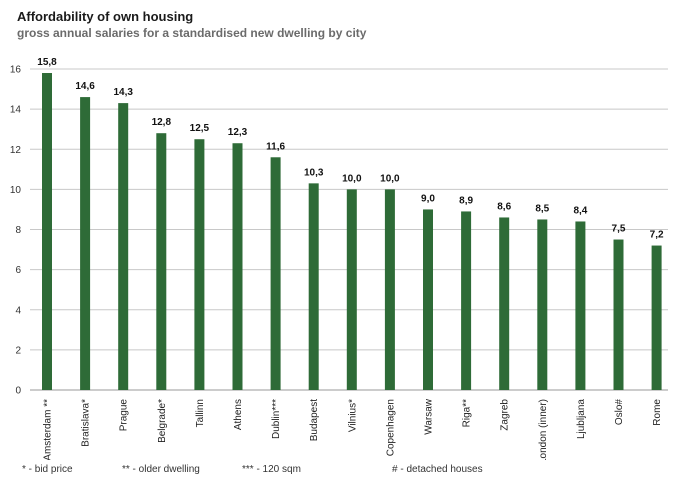 Image resolution: width=696 pixels, height=484 pixels. Describe the element at coordinates (314, 172) in the screenshot. I see `data-label: 10,3` at that location.